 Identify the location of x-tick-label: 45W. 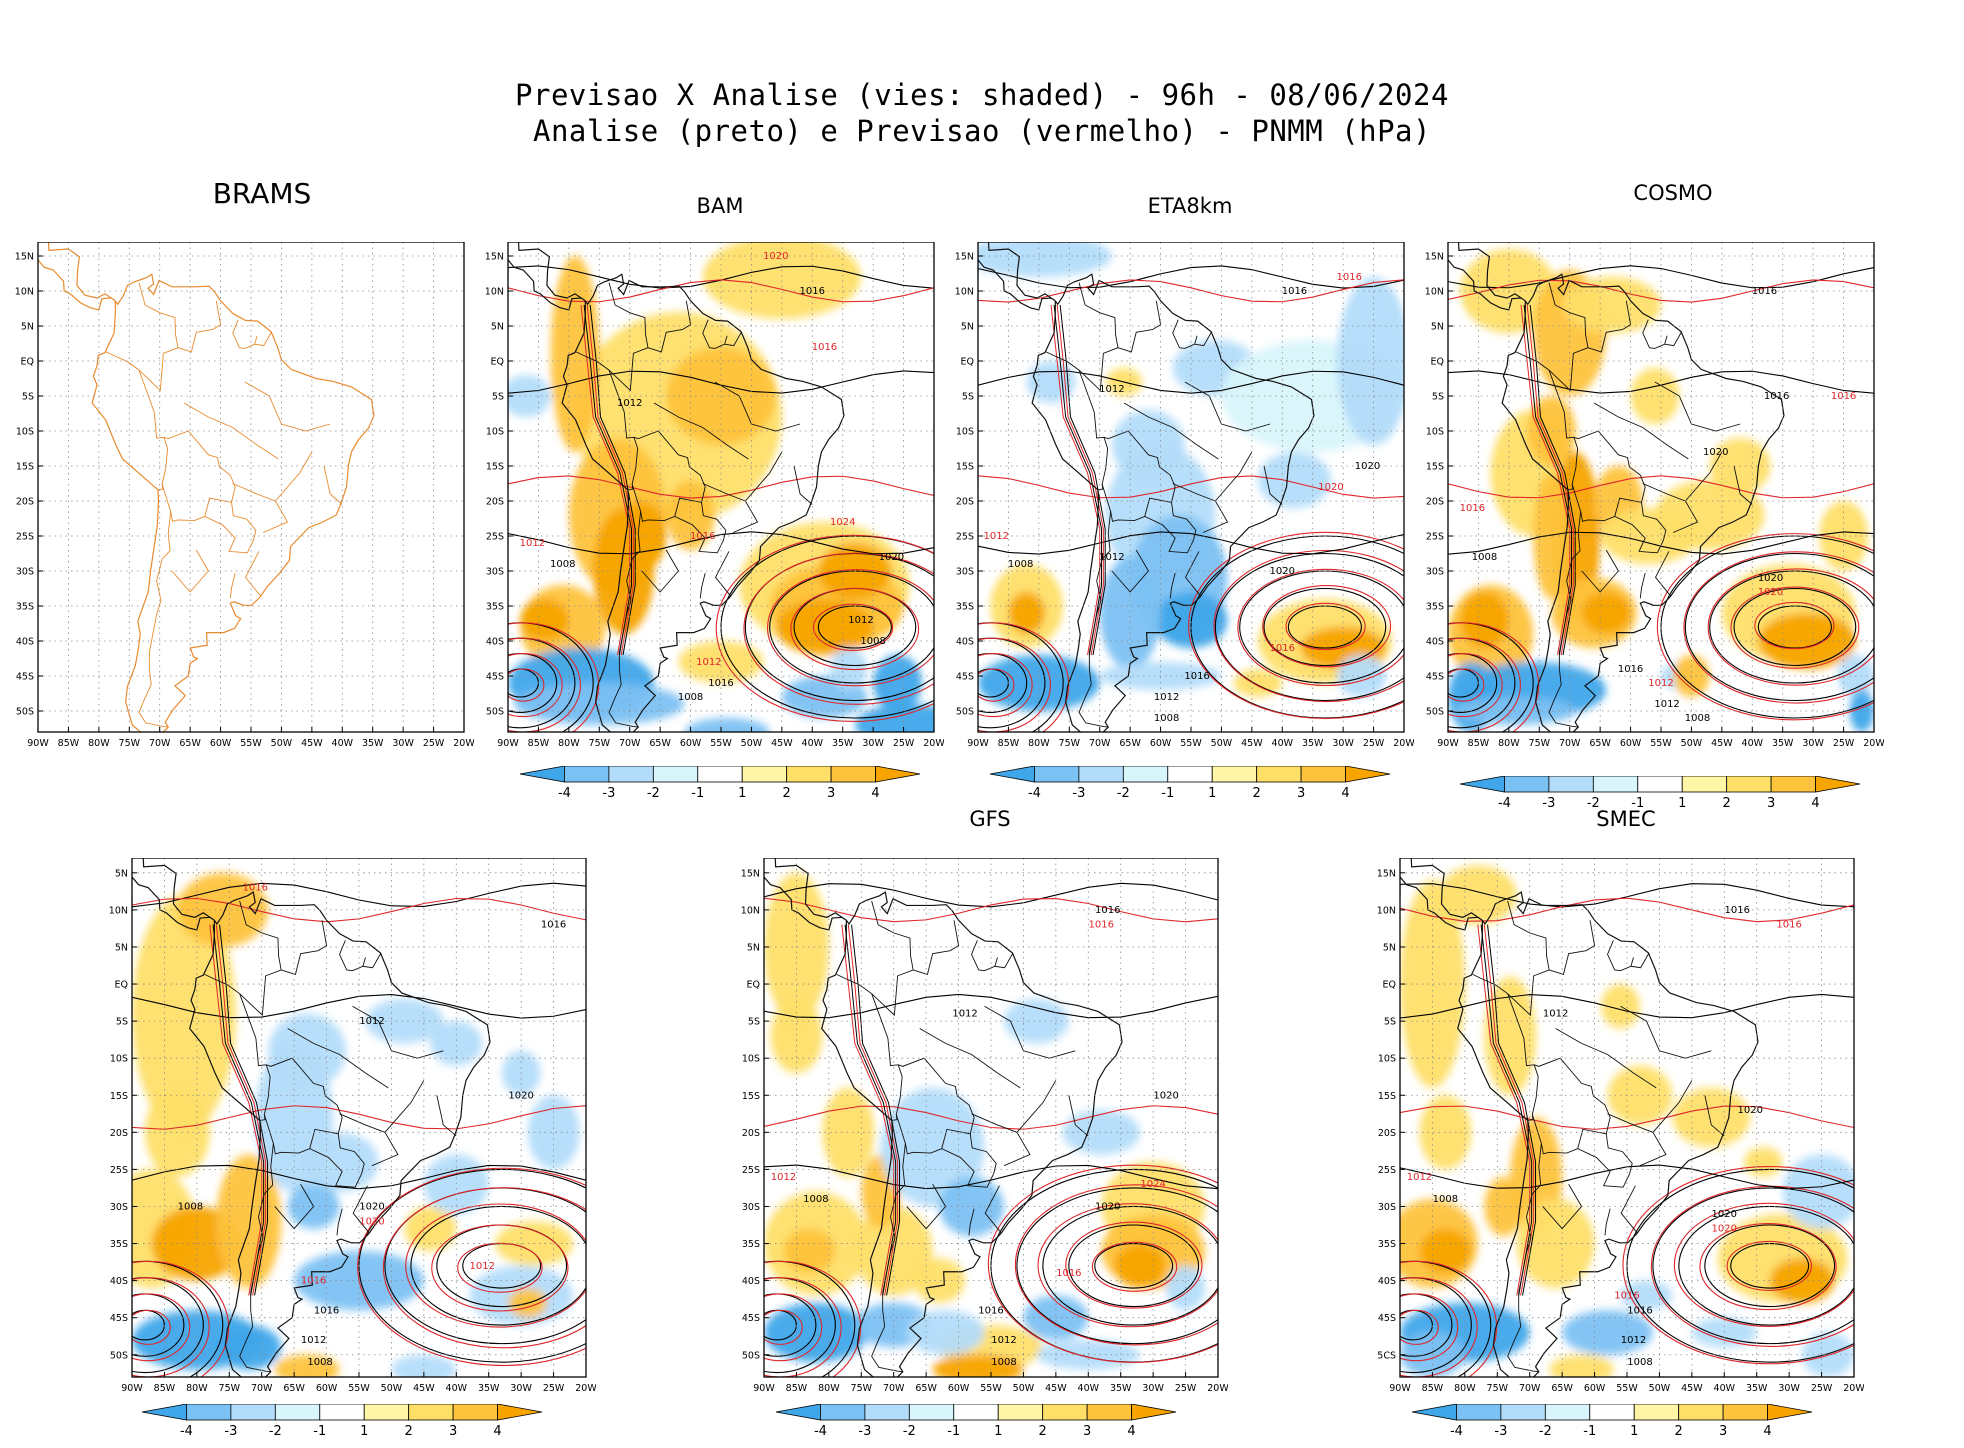
(424, 1388).